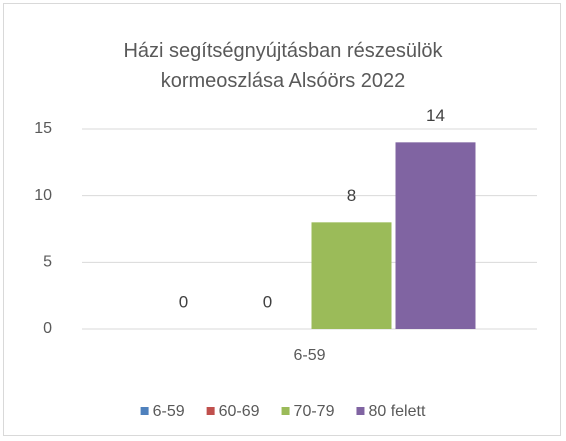 Image resolution: width=566 pixels, height=441 pixels. I want to click on data-label: 14, so click(435, 115).